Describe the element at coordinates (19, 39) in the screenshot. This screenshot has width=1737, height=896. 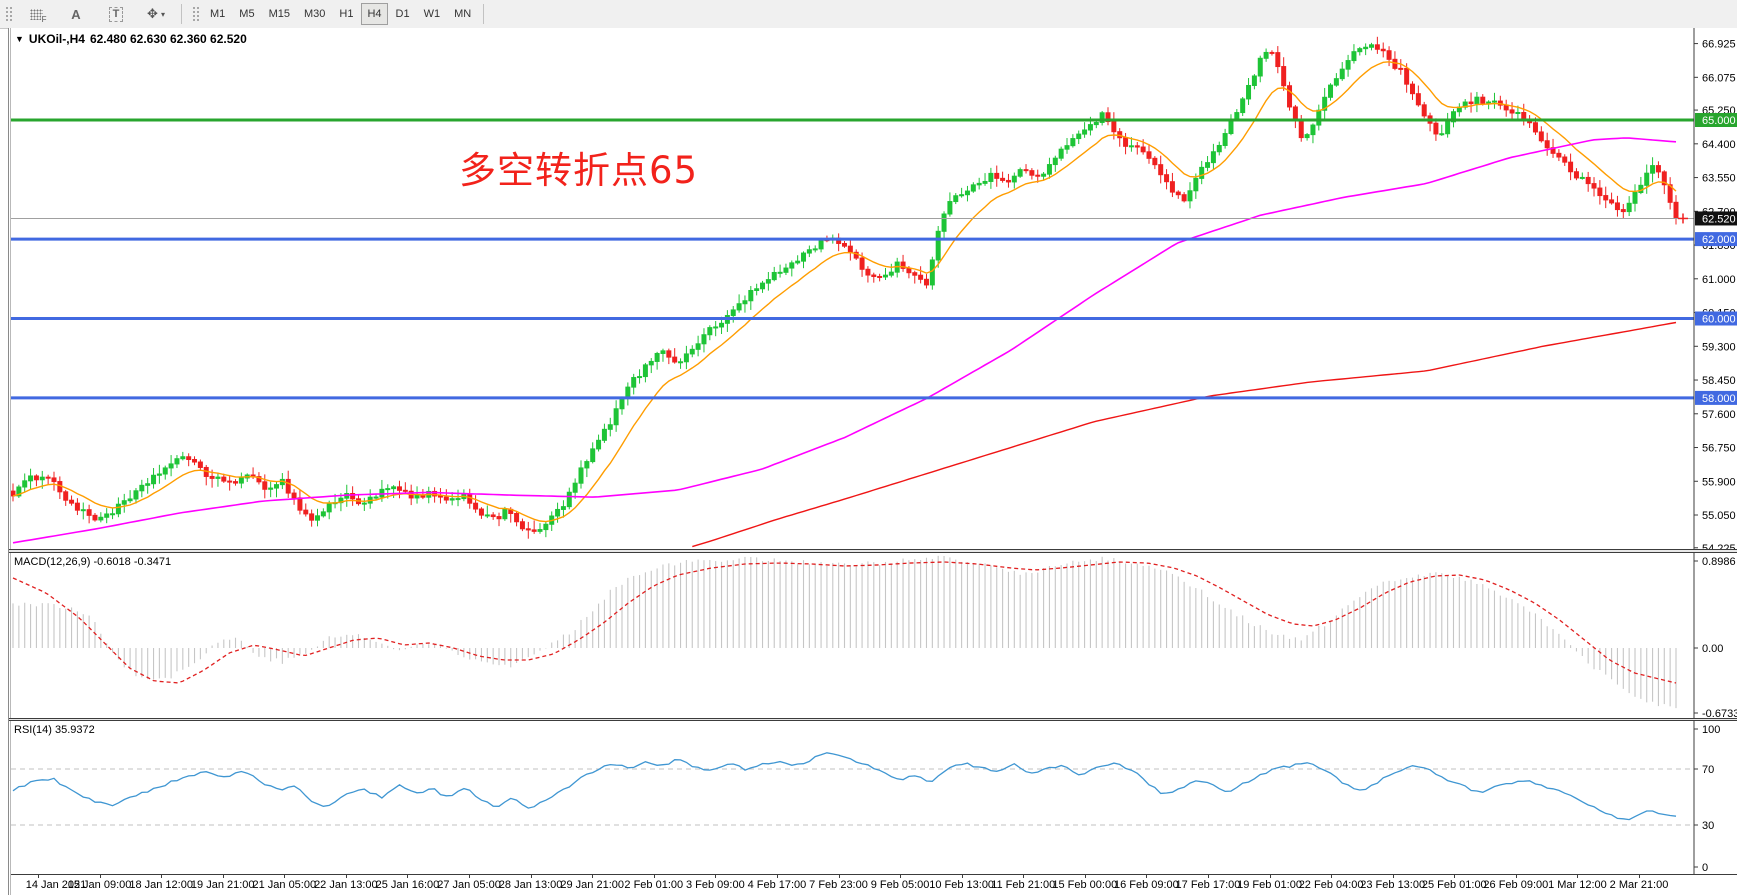
I see `collapse-icon: ▼` at that location.